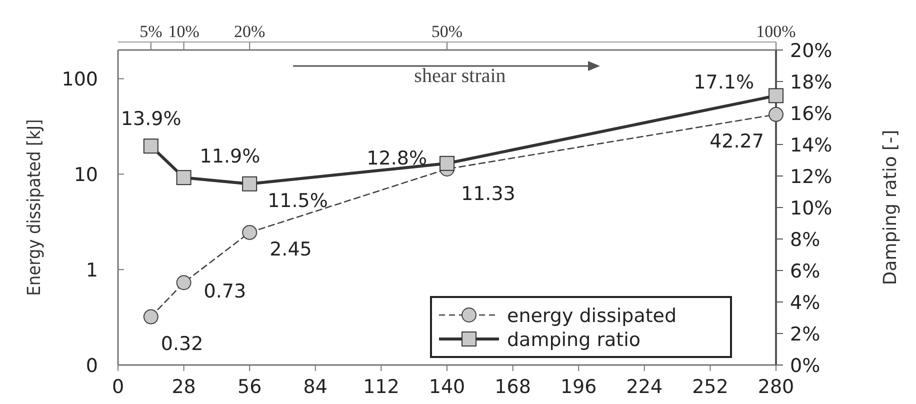 The height and width of the screenshot is (404, 916). What do you see at coordinates (811, 145) in the screenshot?
I see `y2-tick-label: 14%` at bounding box center [811, 145].